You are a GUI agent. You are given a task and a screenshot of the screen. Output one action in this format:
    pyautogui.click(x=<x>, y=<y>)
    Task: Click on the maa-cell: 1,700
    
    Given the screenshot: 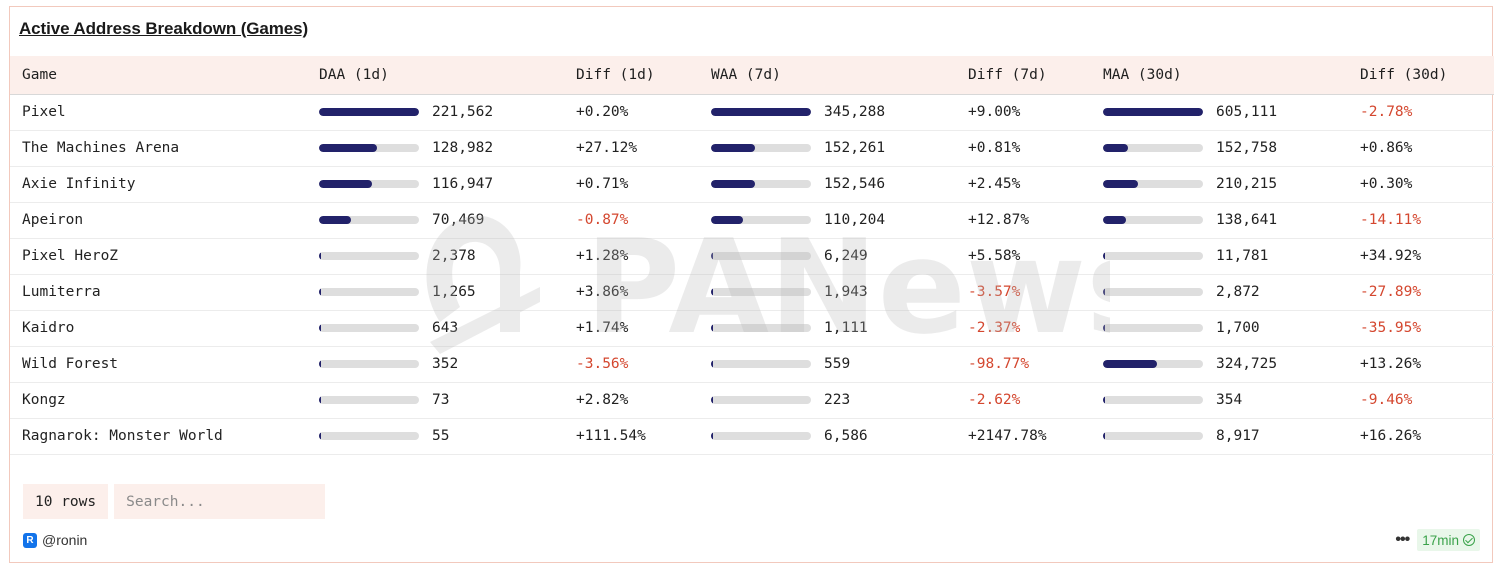 What is the action you would take?
    pyautogui.click(x=1219, y=328)
    